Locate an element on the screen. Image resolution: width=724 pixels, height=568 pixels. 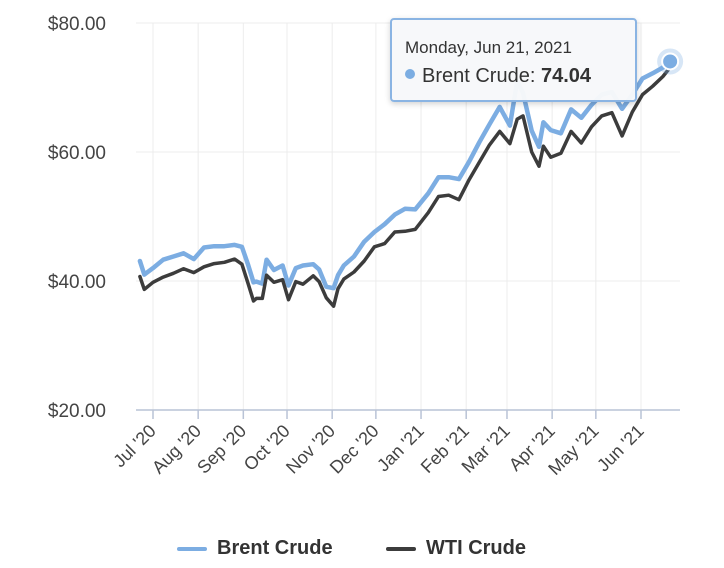
y-tick-label: $60.00 is located at coordinates (77, 153).